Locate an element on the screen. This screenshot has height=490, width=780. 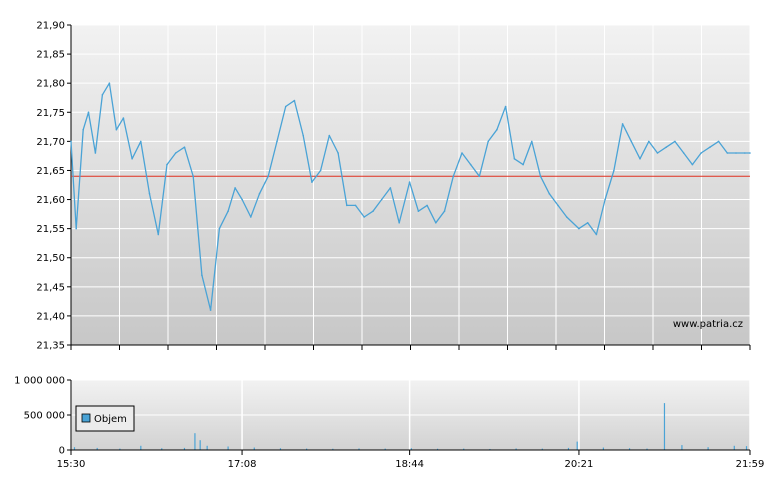
volume-x-tick-label: 17:08 is located at coordinates (242, 464).